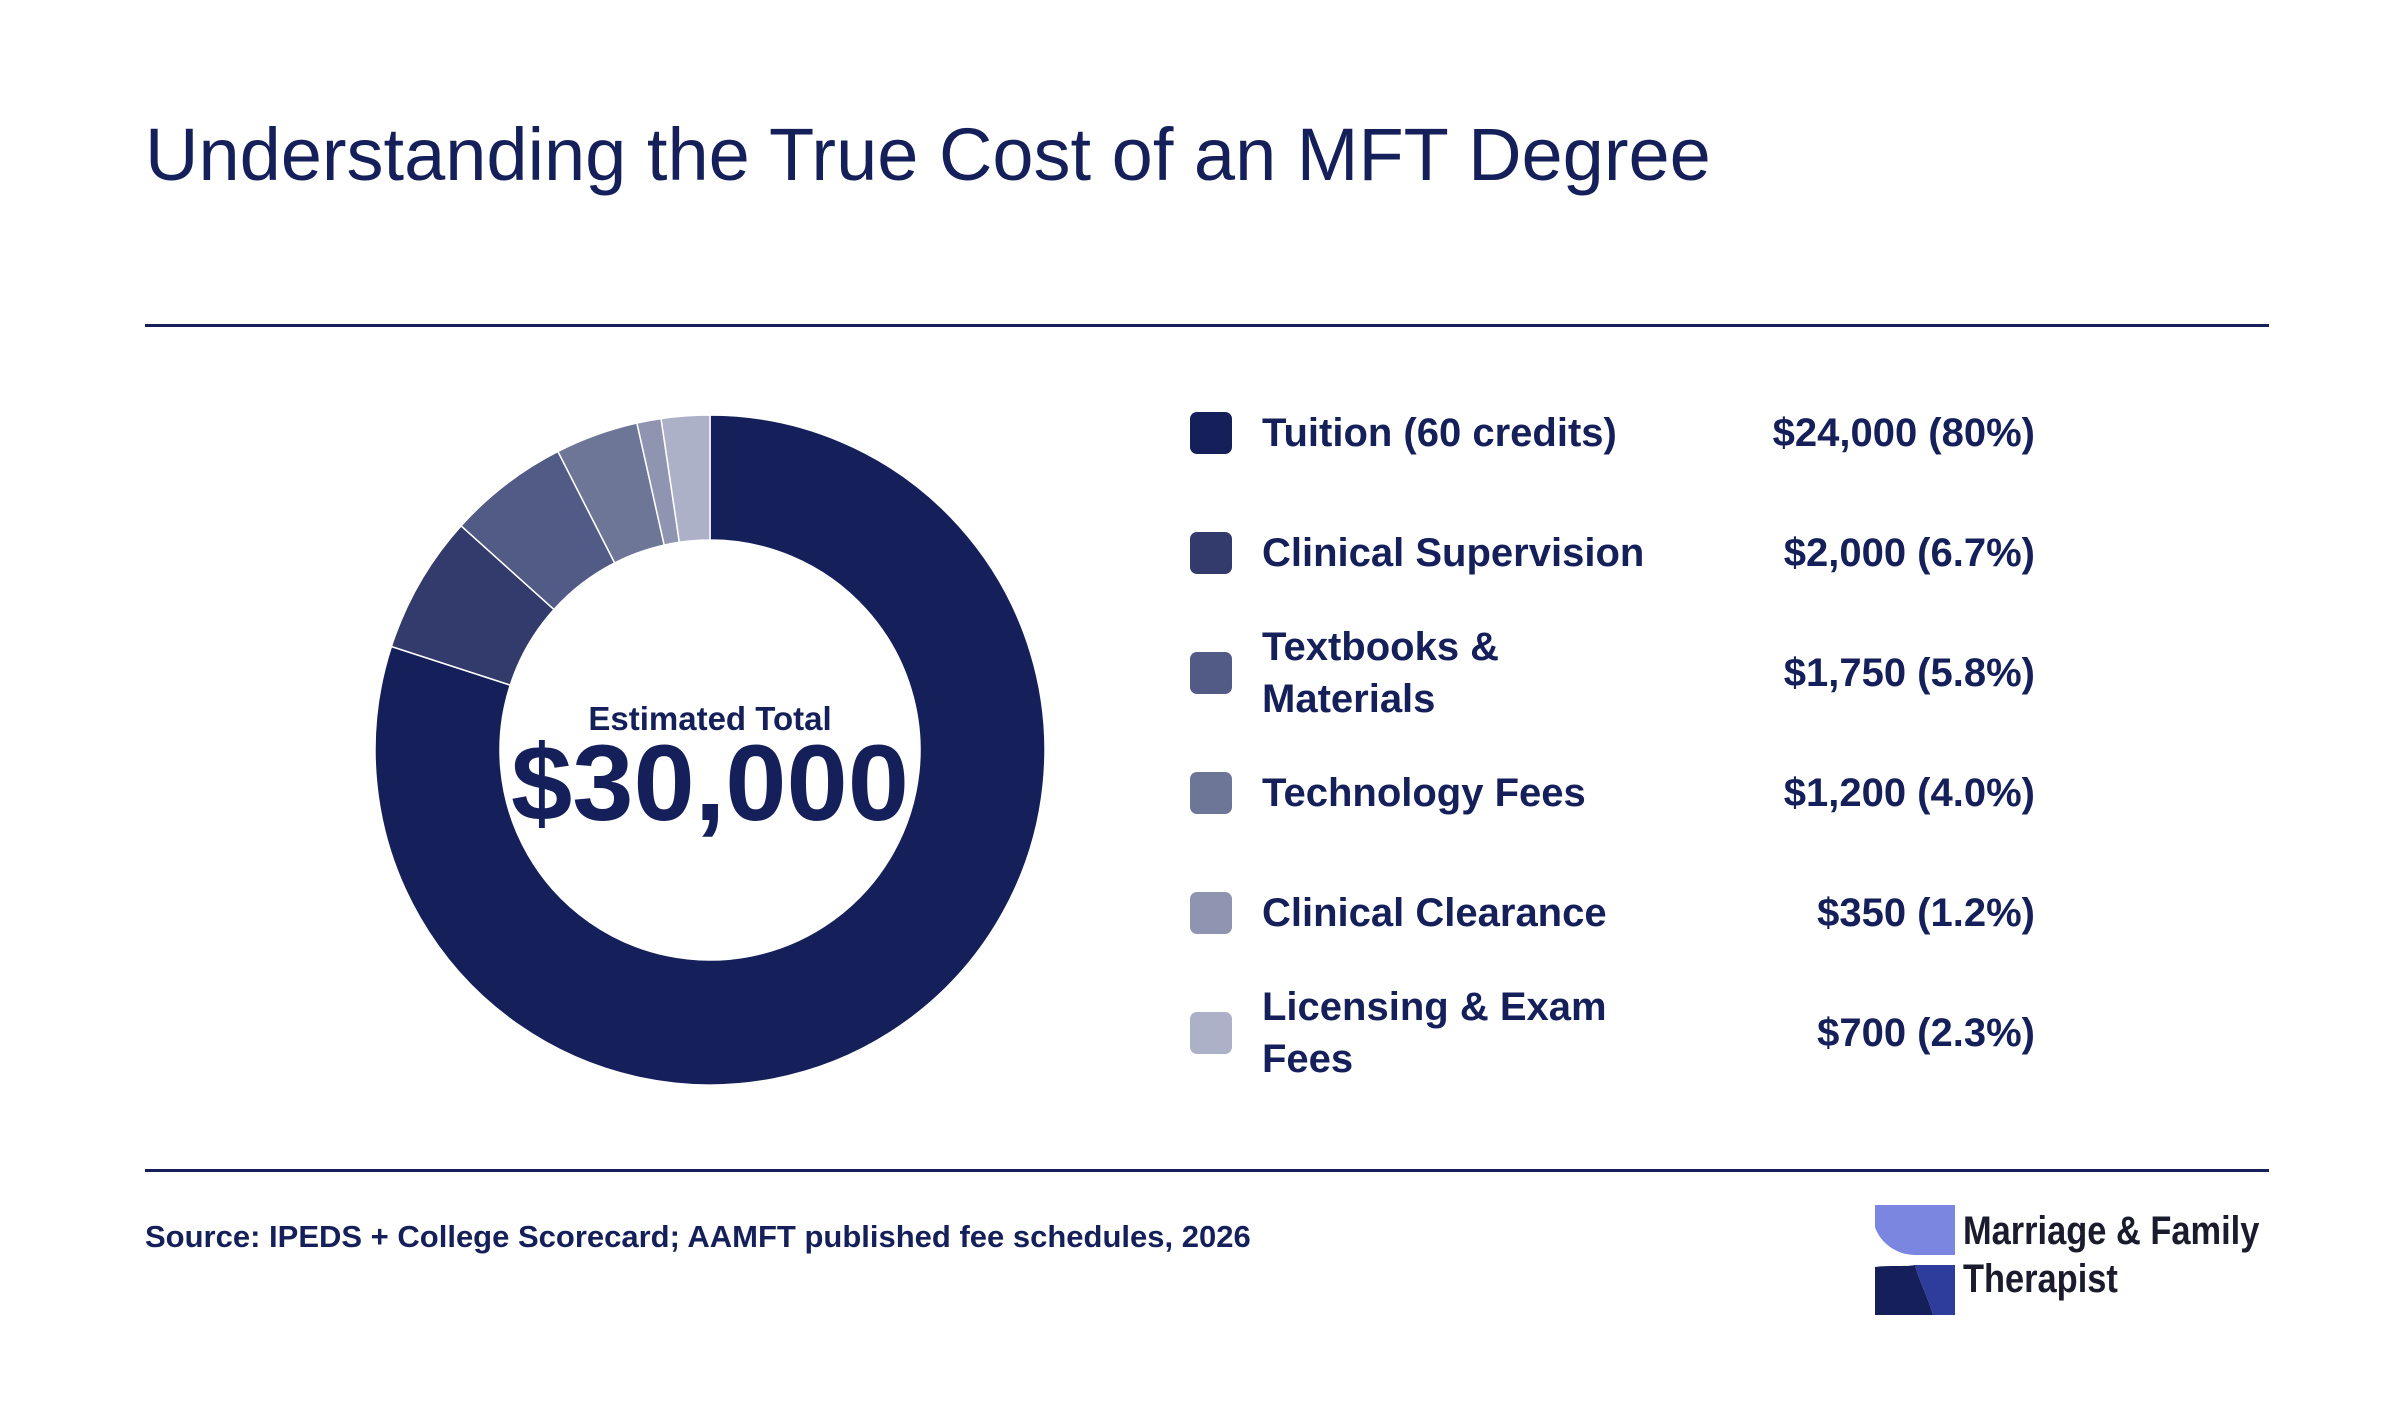 Image resolution: width=2400 pixels, height=1404 pixels. Describe the element at coordinates (1926, 913) in the screenshot. I see `legend-value: $350 (1.2%)` at that location.